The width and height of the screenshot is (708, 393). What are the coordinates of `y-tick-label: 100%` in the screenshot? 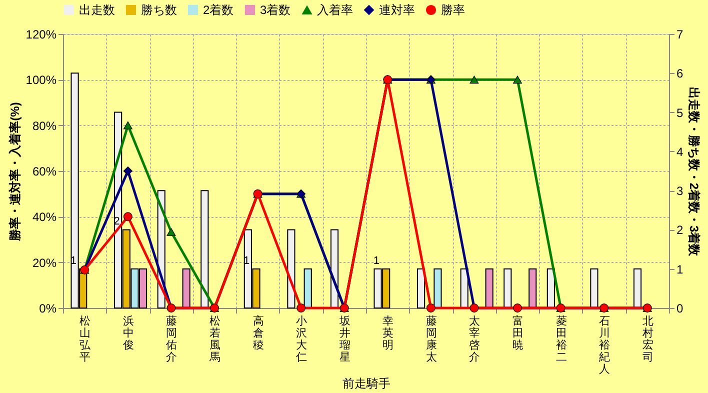 It's located at (41, 80).